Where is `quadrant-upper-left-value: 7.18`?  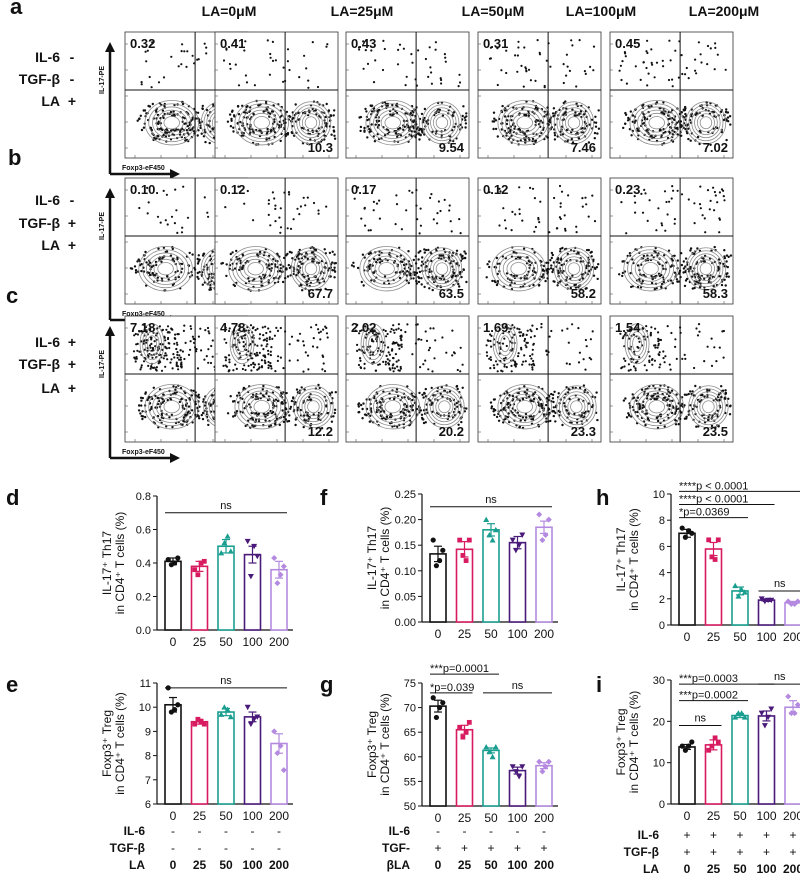
quadrant-upper-left-value: 7.18 is located at coordinates (142, 327).